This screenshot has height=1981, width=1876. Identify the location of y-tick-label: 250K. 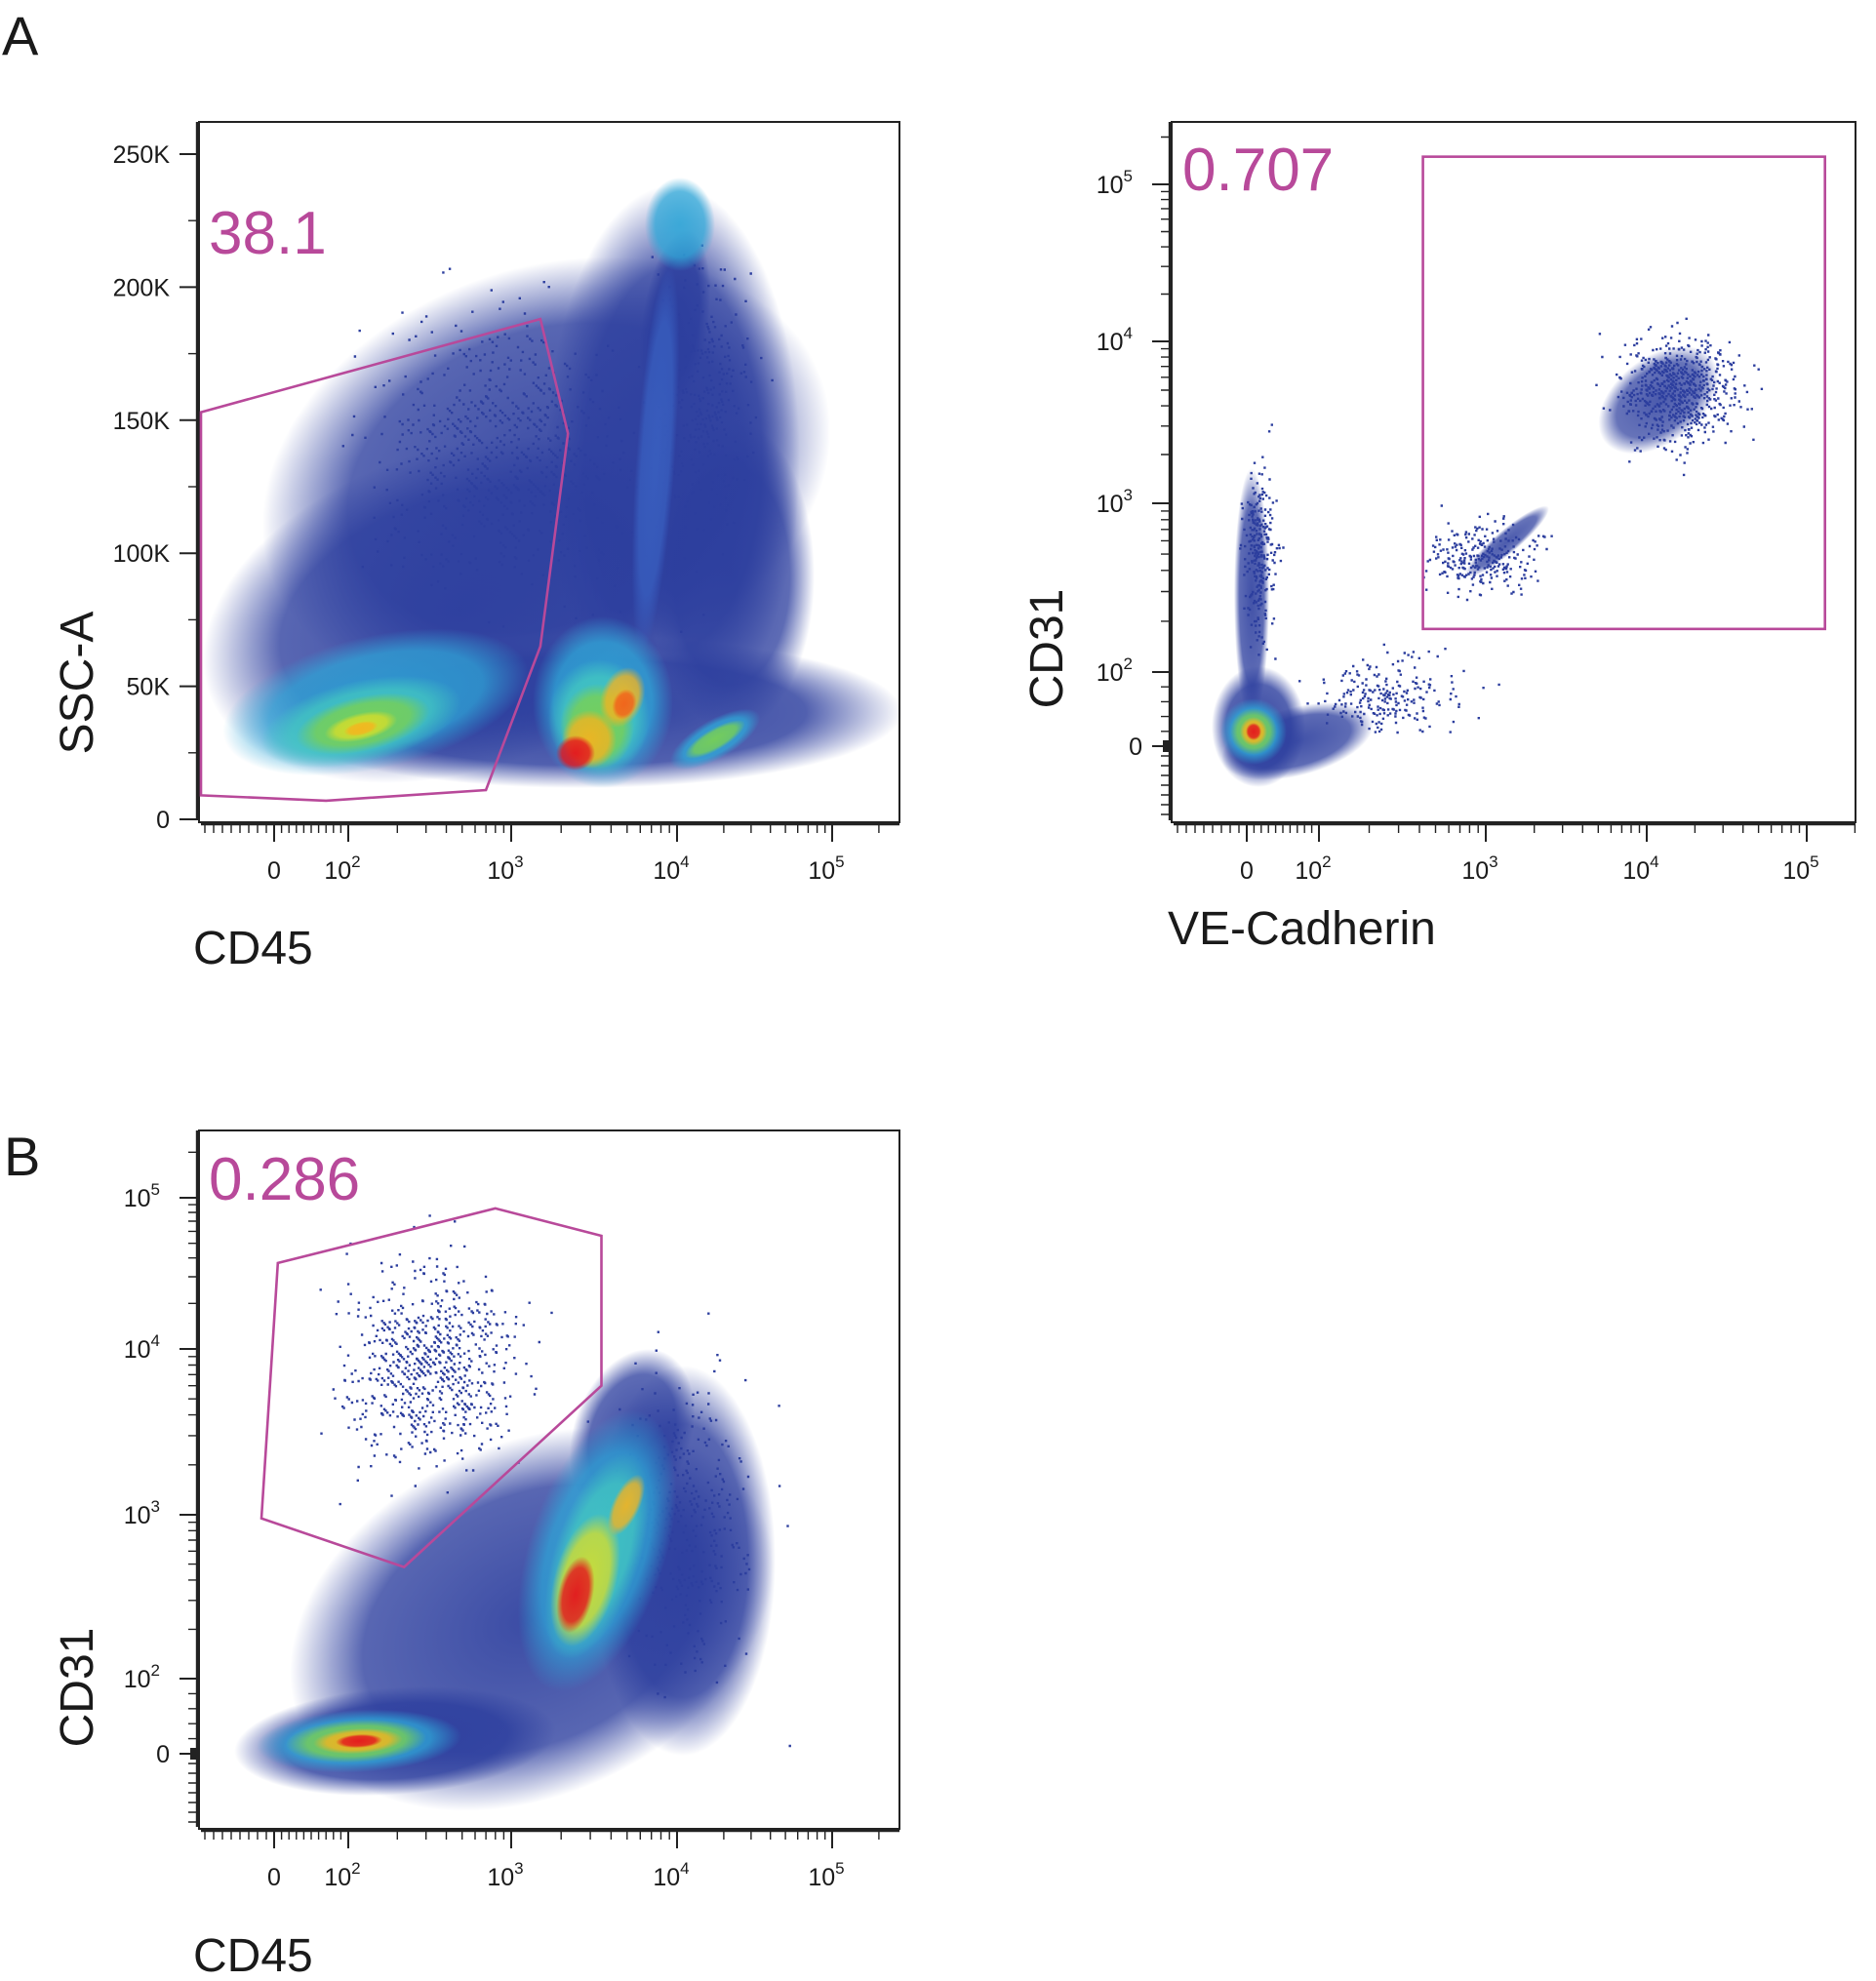
(142, 155).